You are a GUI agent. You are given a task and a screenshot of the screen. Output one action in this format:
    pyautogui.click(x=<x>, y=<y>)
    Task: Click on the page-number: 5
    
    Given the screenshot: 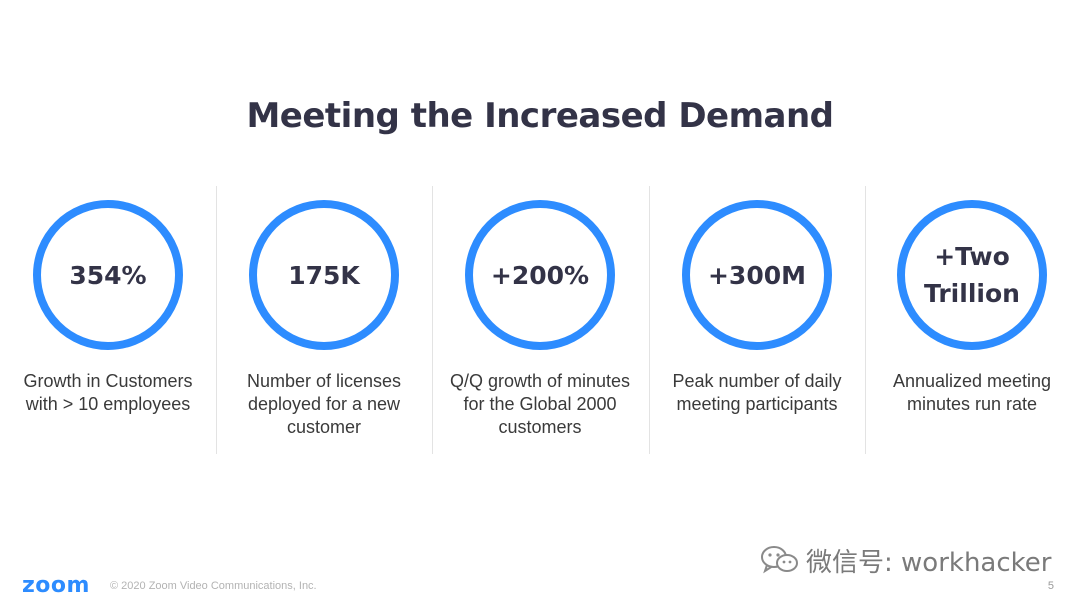 What is the action you would take?
    pyautogui.click(x=1050, y=586)
    